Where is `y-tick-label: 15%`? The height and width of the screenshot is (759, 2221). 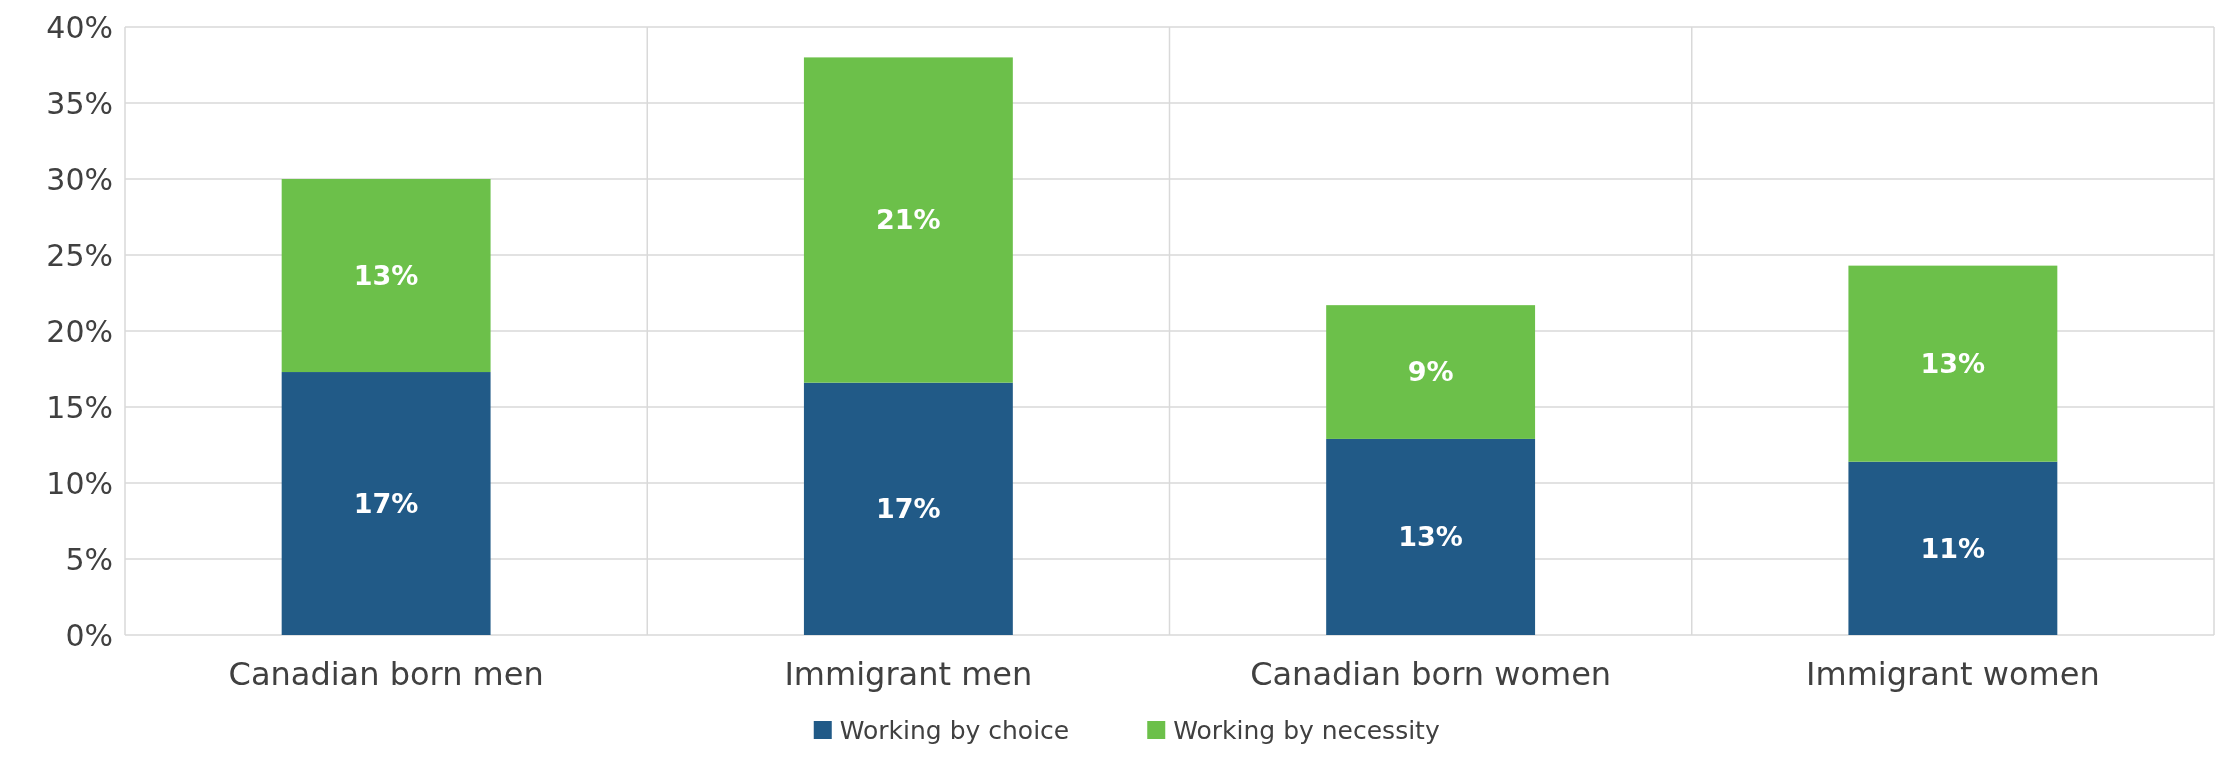 y-tick-label: 15% is located at coordinates (79, 407).